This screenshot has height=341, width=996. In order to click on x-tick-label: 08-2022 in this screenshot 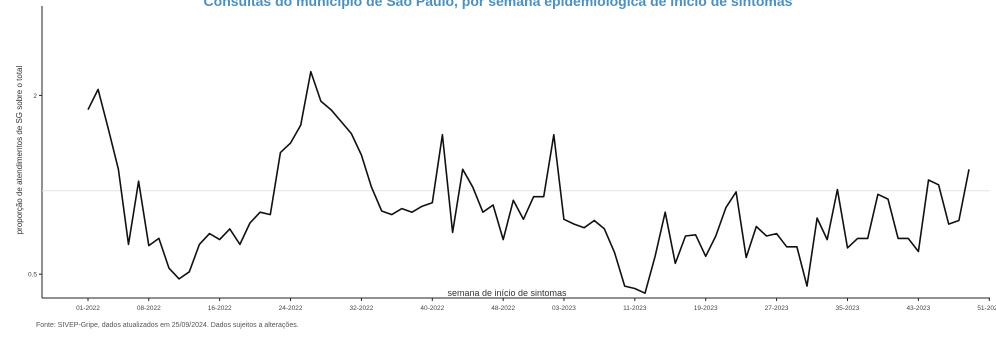, I will do `click(149, 308)`.